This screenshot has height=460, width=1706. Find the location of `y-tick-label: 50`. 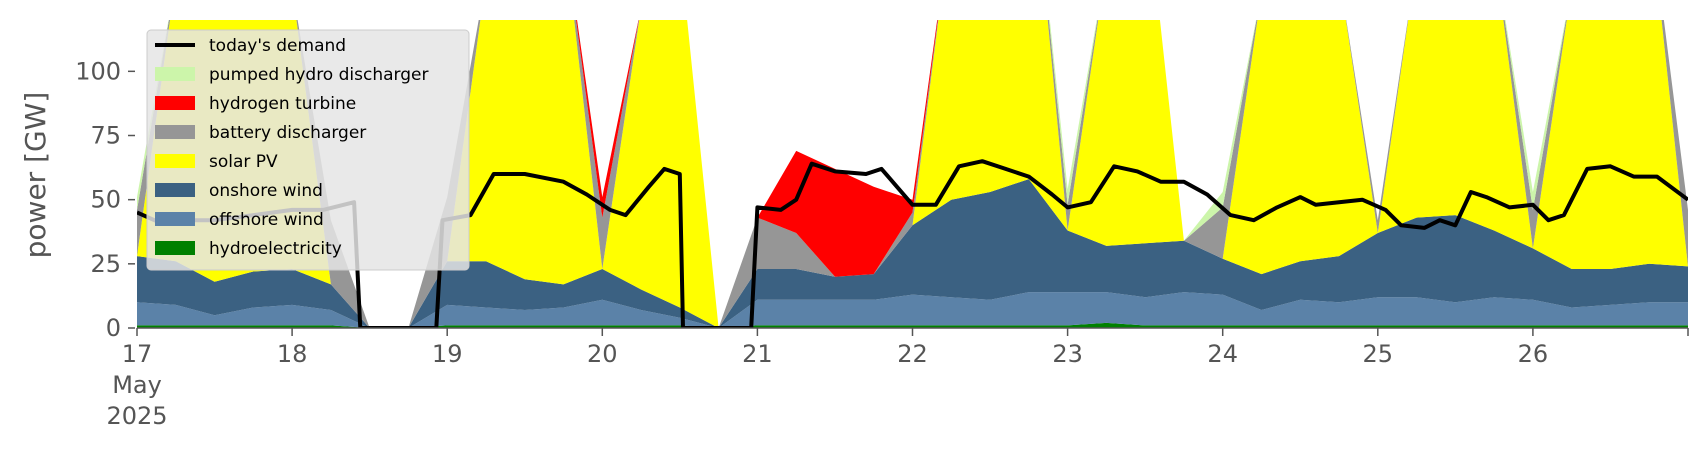

y-tick-label: 50 is located at coordinates (105, 200).